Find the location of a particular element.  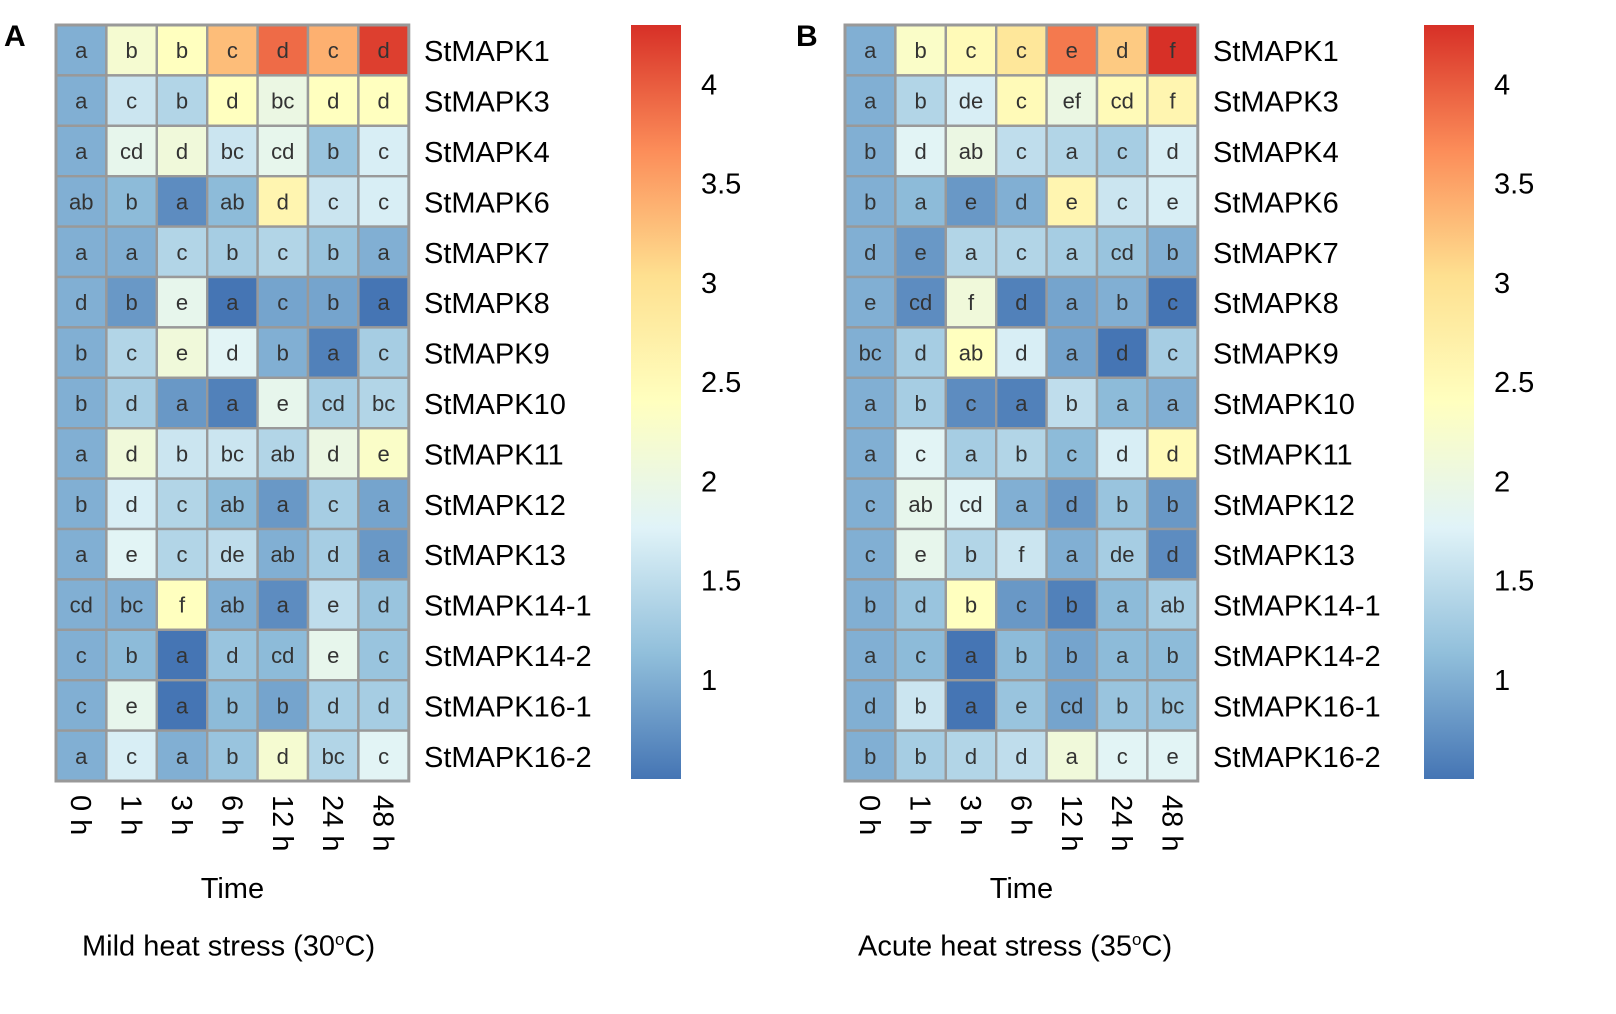

colorbar-tick-label: 2 is located at coordinates (709, 482).